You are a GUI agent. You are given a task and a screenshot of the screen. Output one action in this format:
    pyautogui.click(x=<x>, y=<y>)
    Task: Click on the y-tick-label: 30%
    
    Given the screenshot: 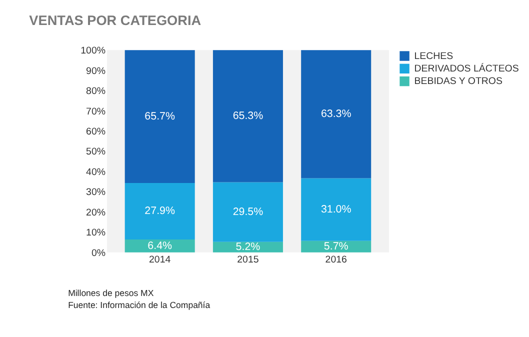 What is the action you would take?
    pyautogui.click(x=96, y=192)
    